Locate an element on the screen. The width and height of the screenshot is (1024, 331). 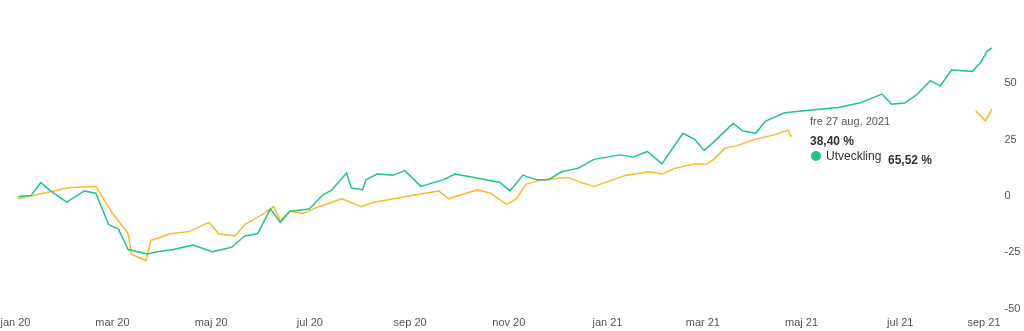
y-tick-label: -50 is located at coordinates (1012, 307).